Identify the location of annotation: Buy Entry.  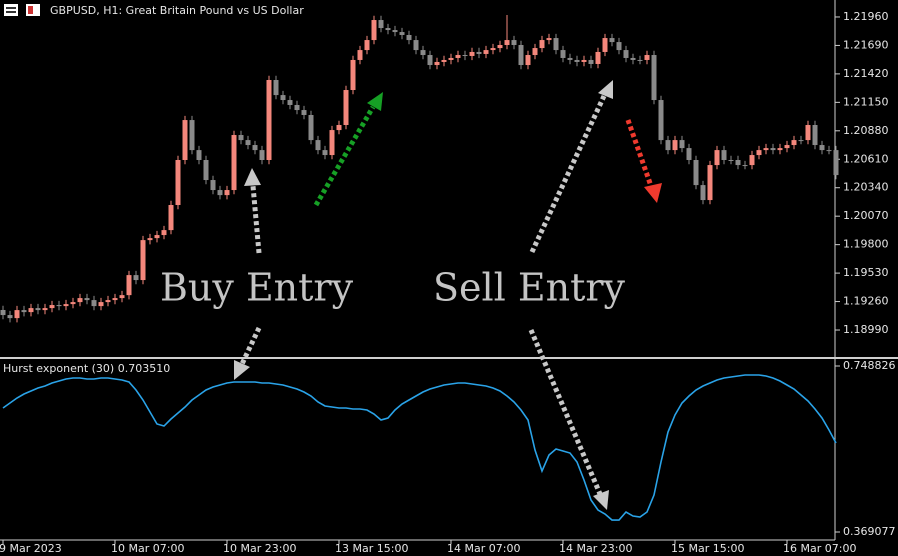
(257, 288).